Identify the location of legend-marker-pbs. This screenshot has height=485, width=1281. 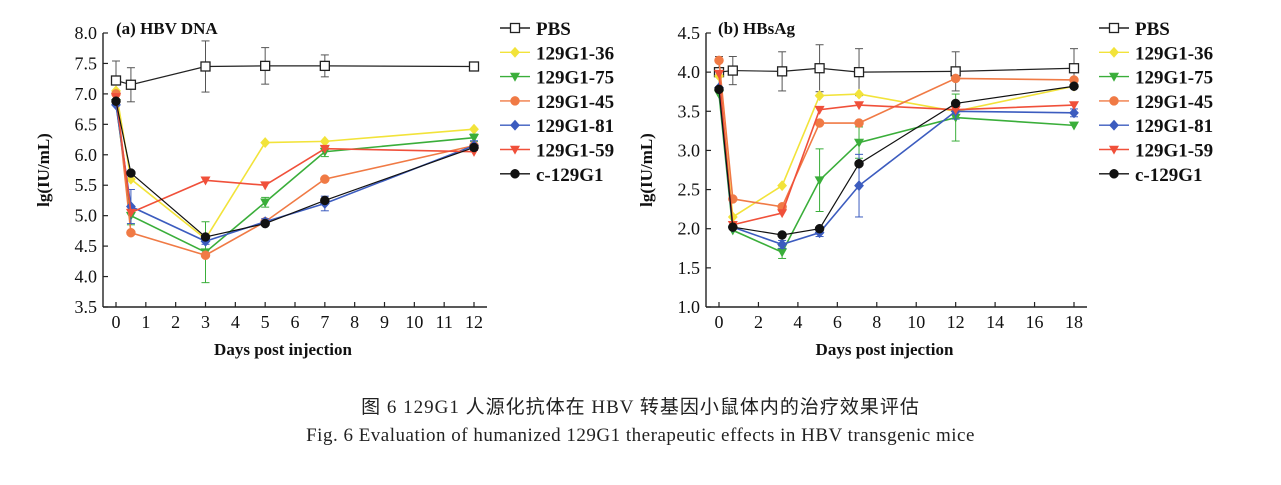
(515, 28).